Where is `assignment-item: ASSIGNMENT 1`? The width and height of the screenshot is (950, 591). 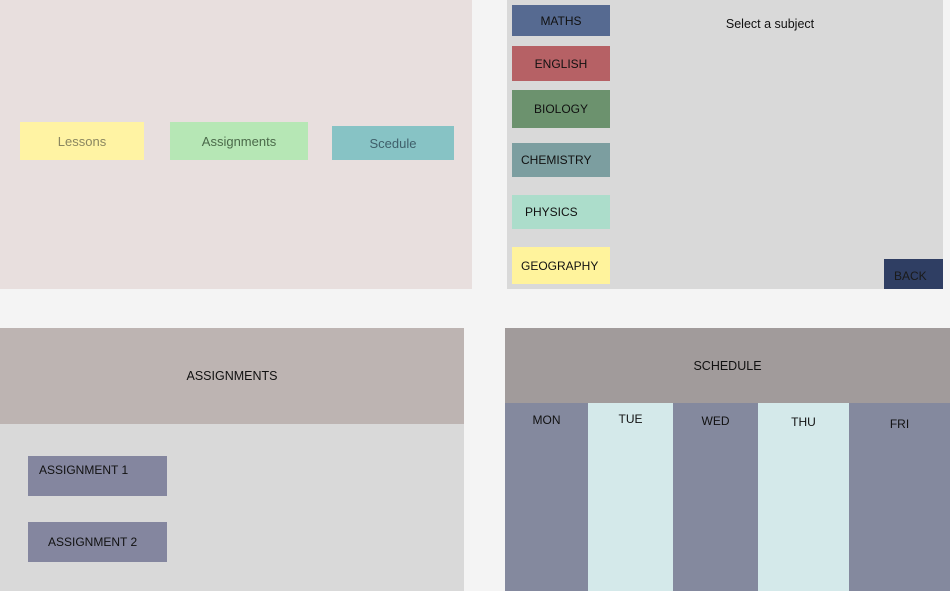
assignment-item: ASSIGNMENT 1 is located at coordinates (97, 476).